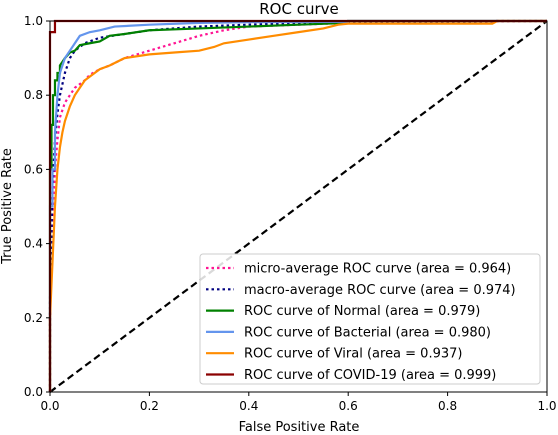  Describe the element at coordinates (149, 406) in the screenshot. I see `x-tick-label: 0.2` at that location.